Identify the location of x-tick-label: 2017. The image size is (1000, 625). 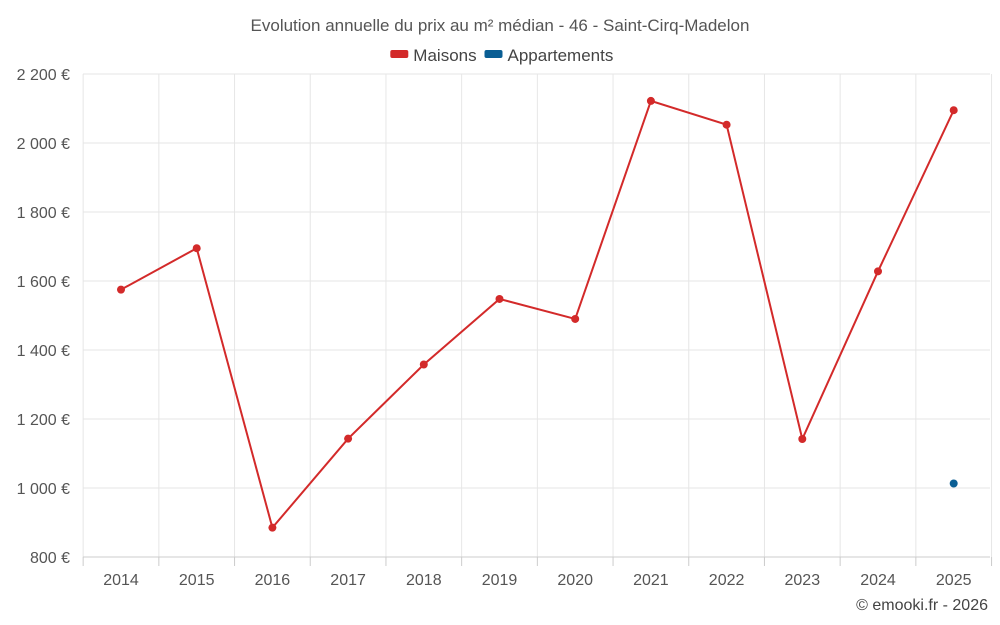
(348, 580).